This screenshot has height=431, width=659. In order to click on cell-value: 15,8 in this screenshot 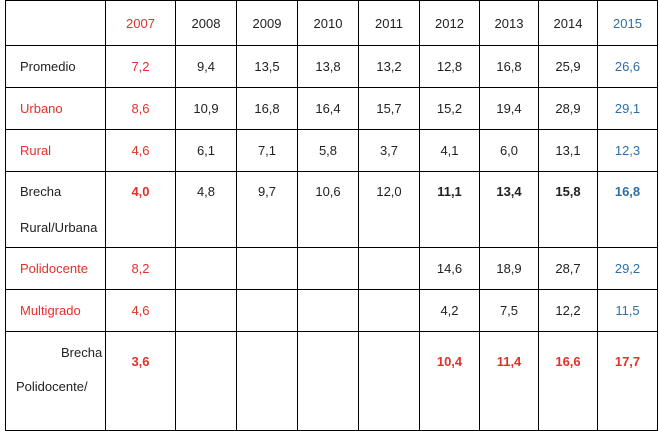, I will do `click(568, 191)`.